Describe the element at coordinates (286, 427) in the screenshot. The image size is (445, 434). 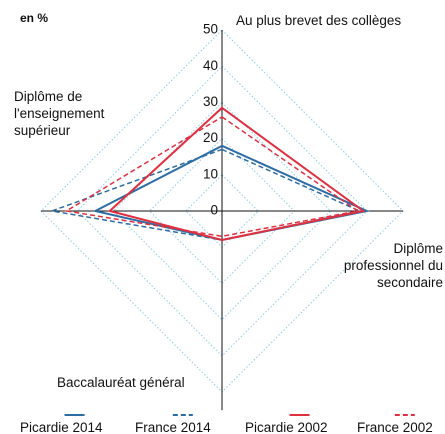
I see `legend-label: Picardie 2002` at that location.